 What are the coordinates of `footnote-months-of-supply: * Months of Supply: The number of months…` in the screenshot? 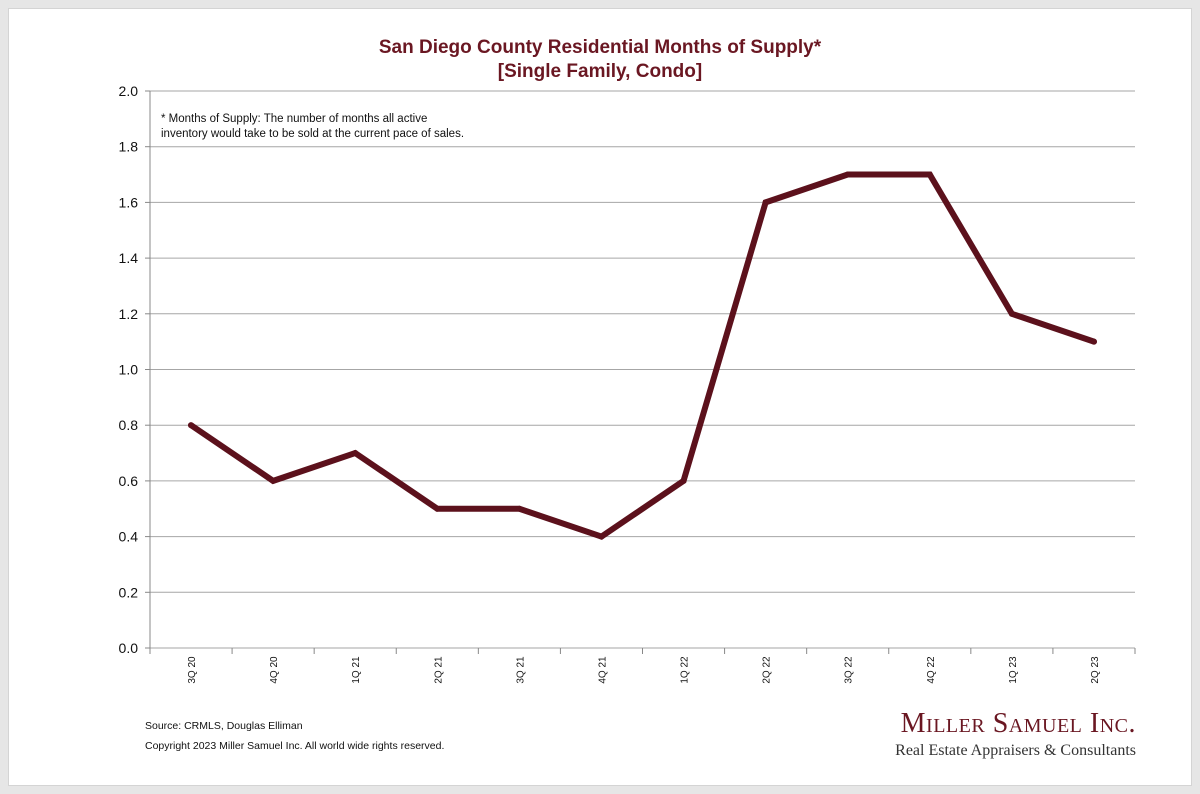 It's located at (341, 127).